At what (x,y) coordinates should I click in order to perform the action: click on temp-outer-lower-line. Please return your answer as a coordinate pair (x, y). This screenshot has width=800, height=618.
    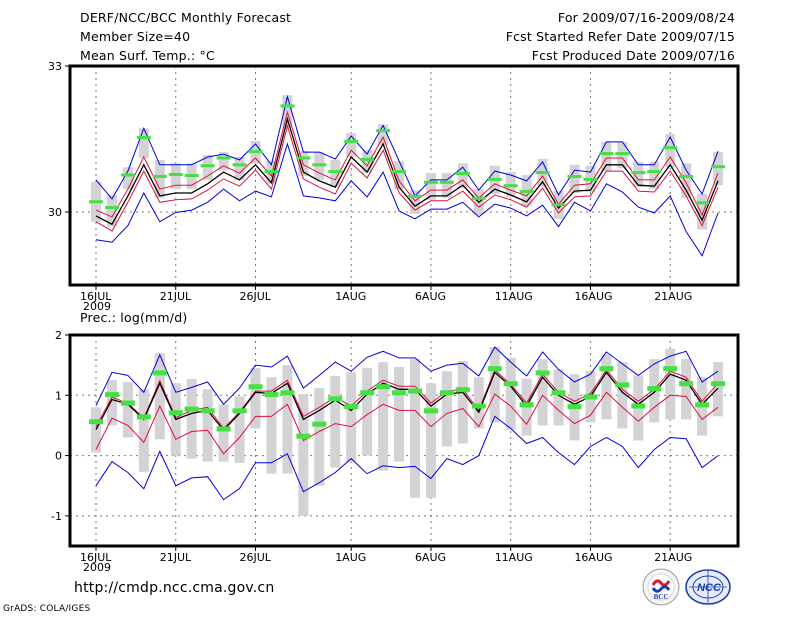
    Looking at the image, I should click on (407, 199).